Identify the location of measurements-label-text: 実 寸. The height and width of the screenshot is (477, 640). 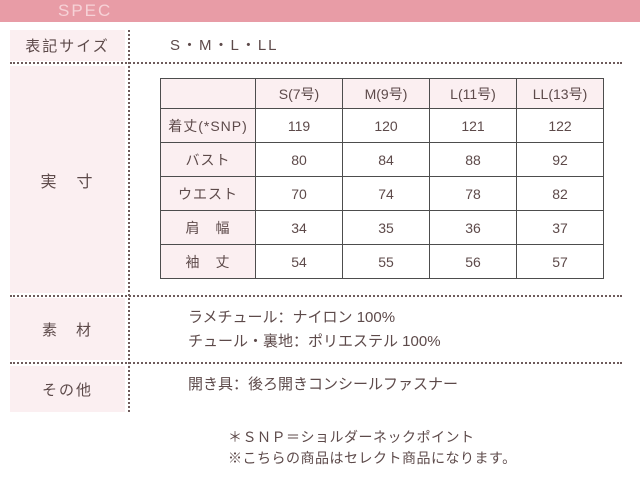
(67, 182).